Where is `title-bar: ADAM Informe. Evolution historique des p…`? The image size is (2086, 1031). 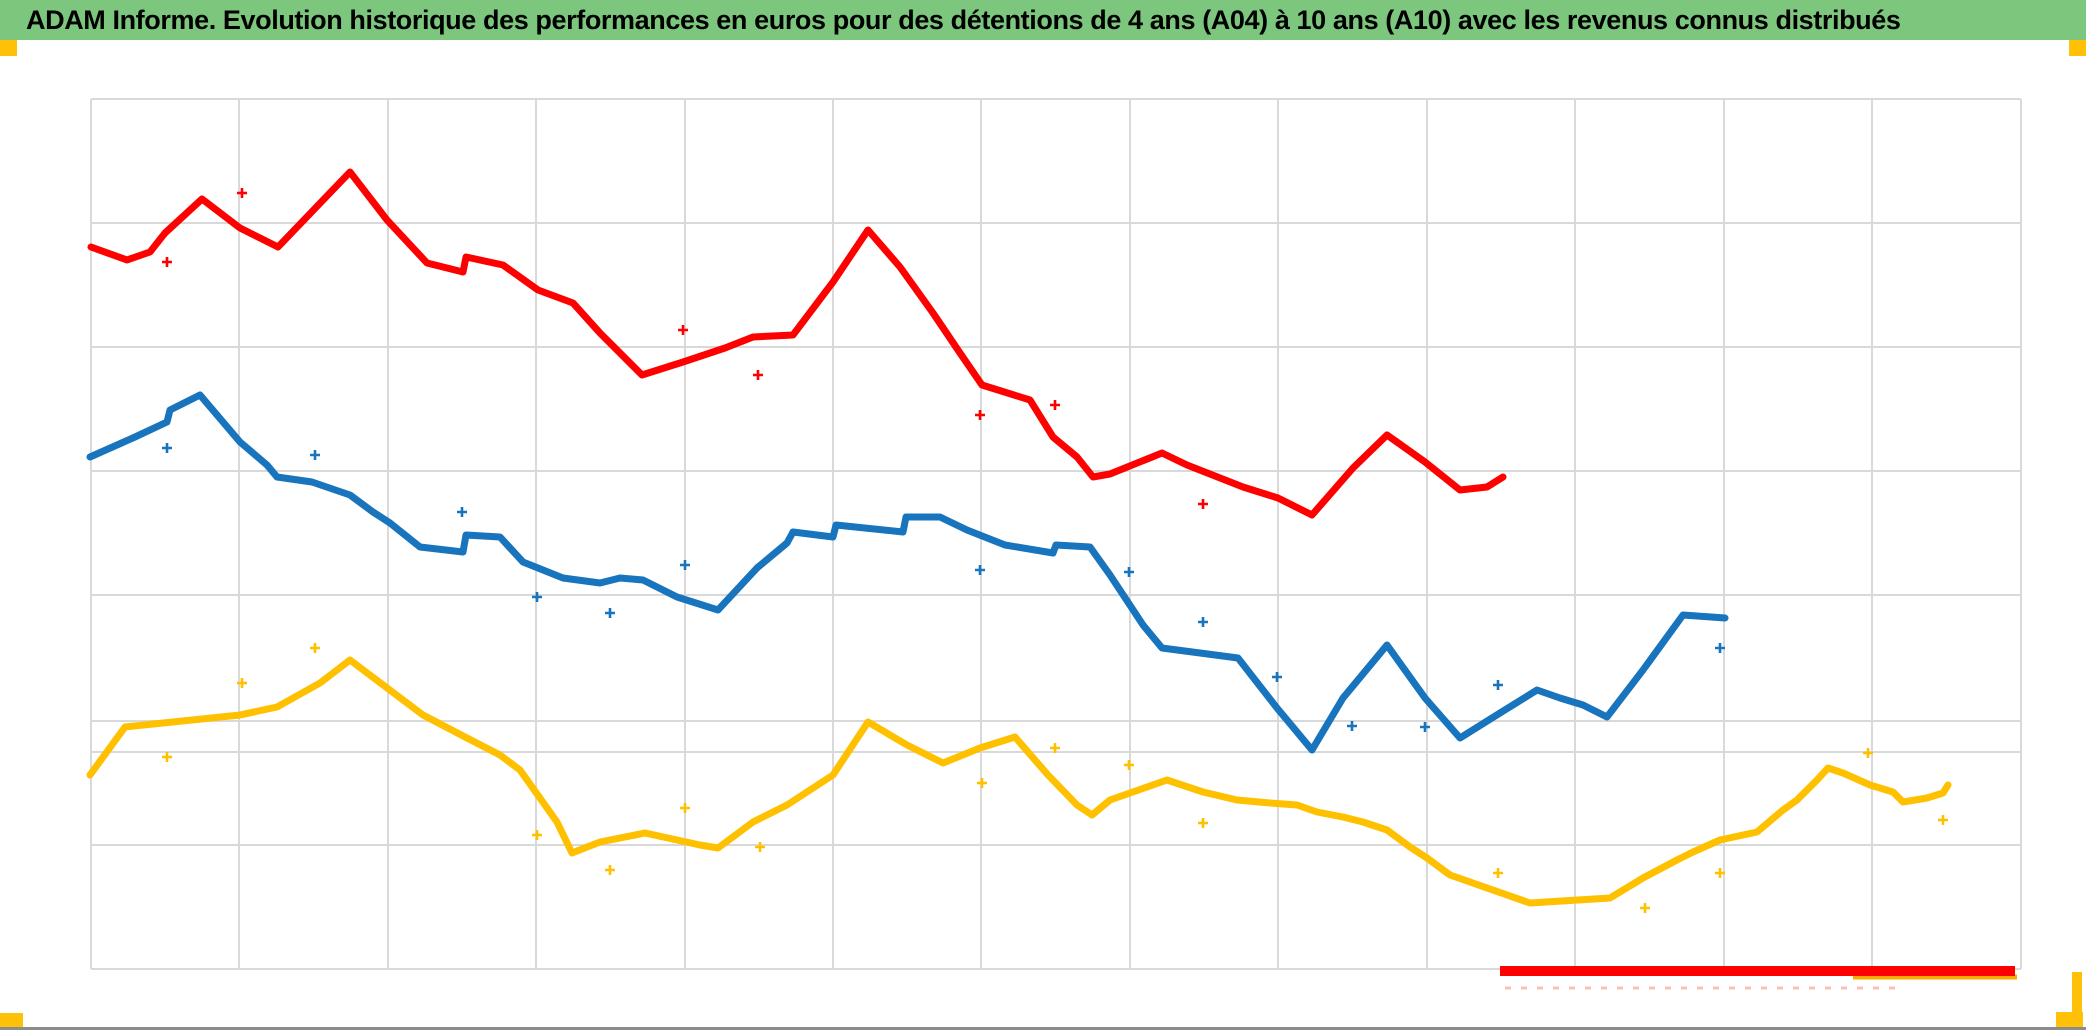 title-bar: ADAM Informe. Evolution historique des p… is located at coordinates (1043, 20).